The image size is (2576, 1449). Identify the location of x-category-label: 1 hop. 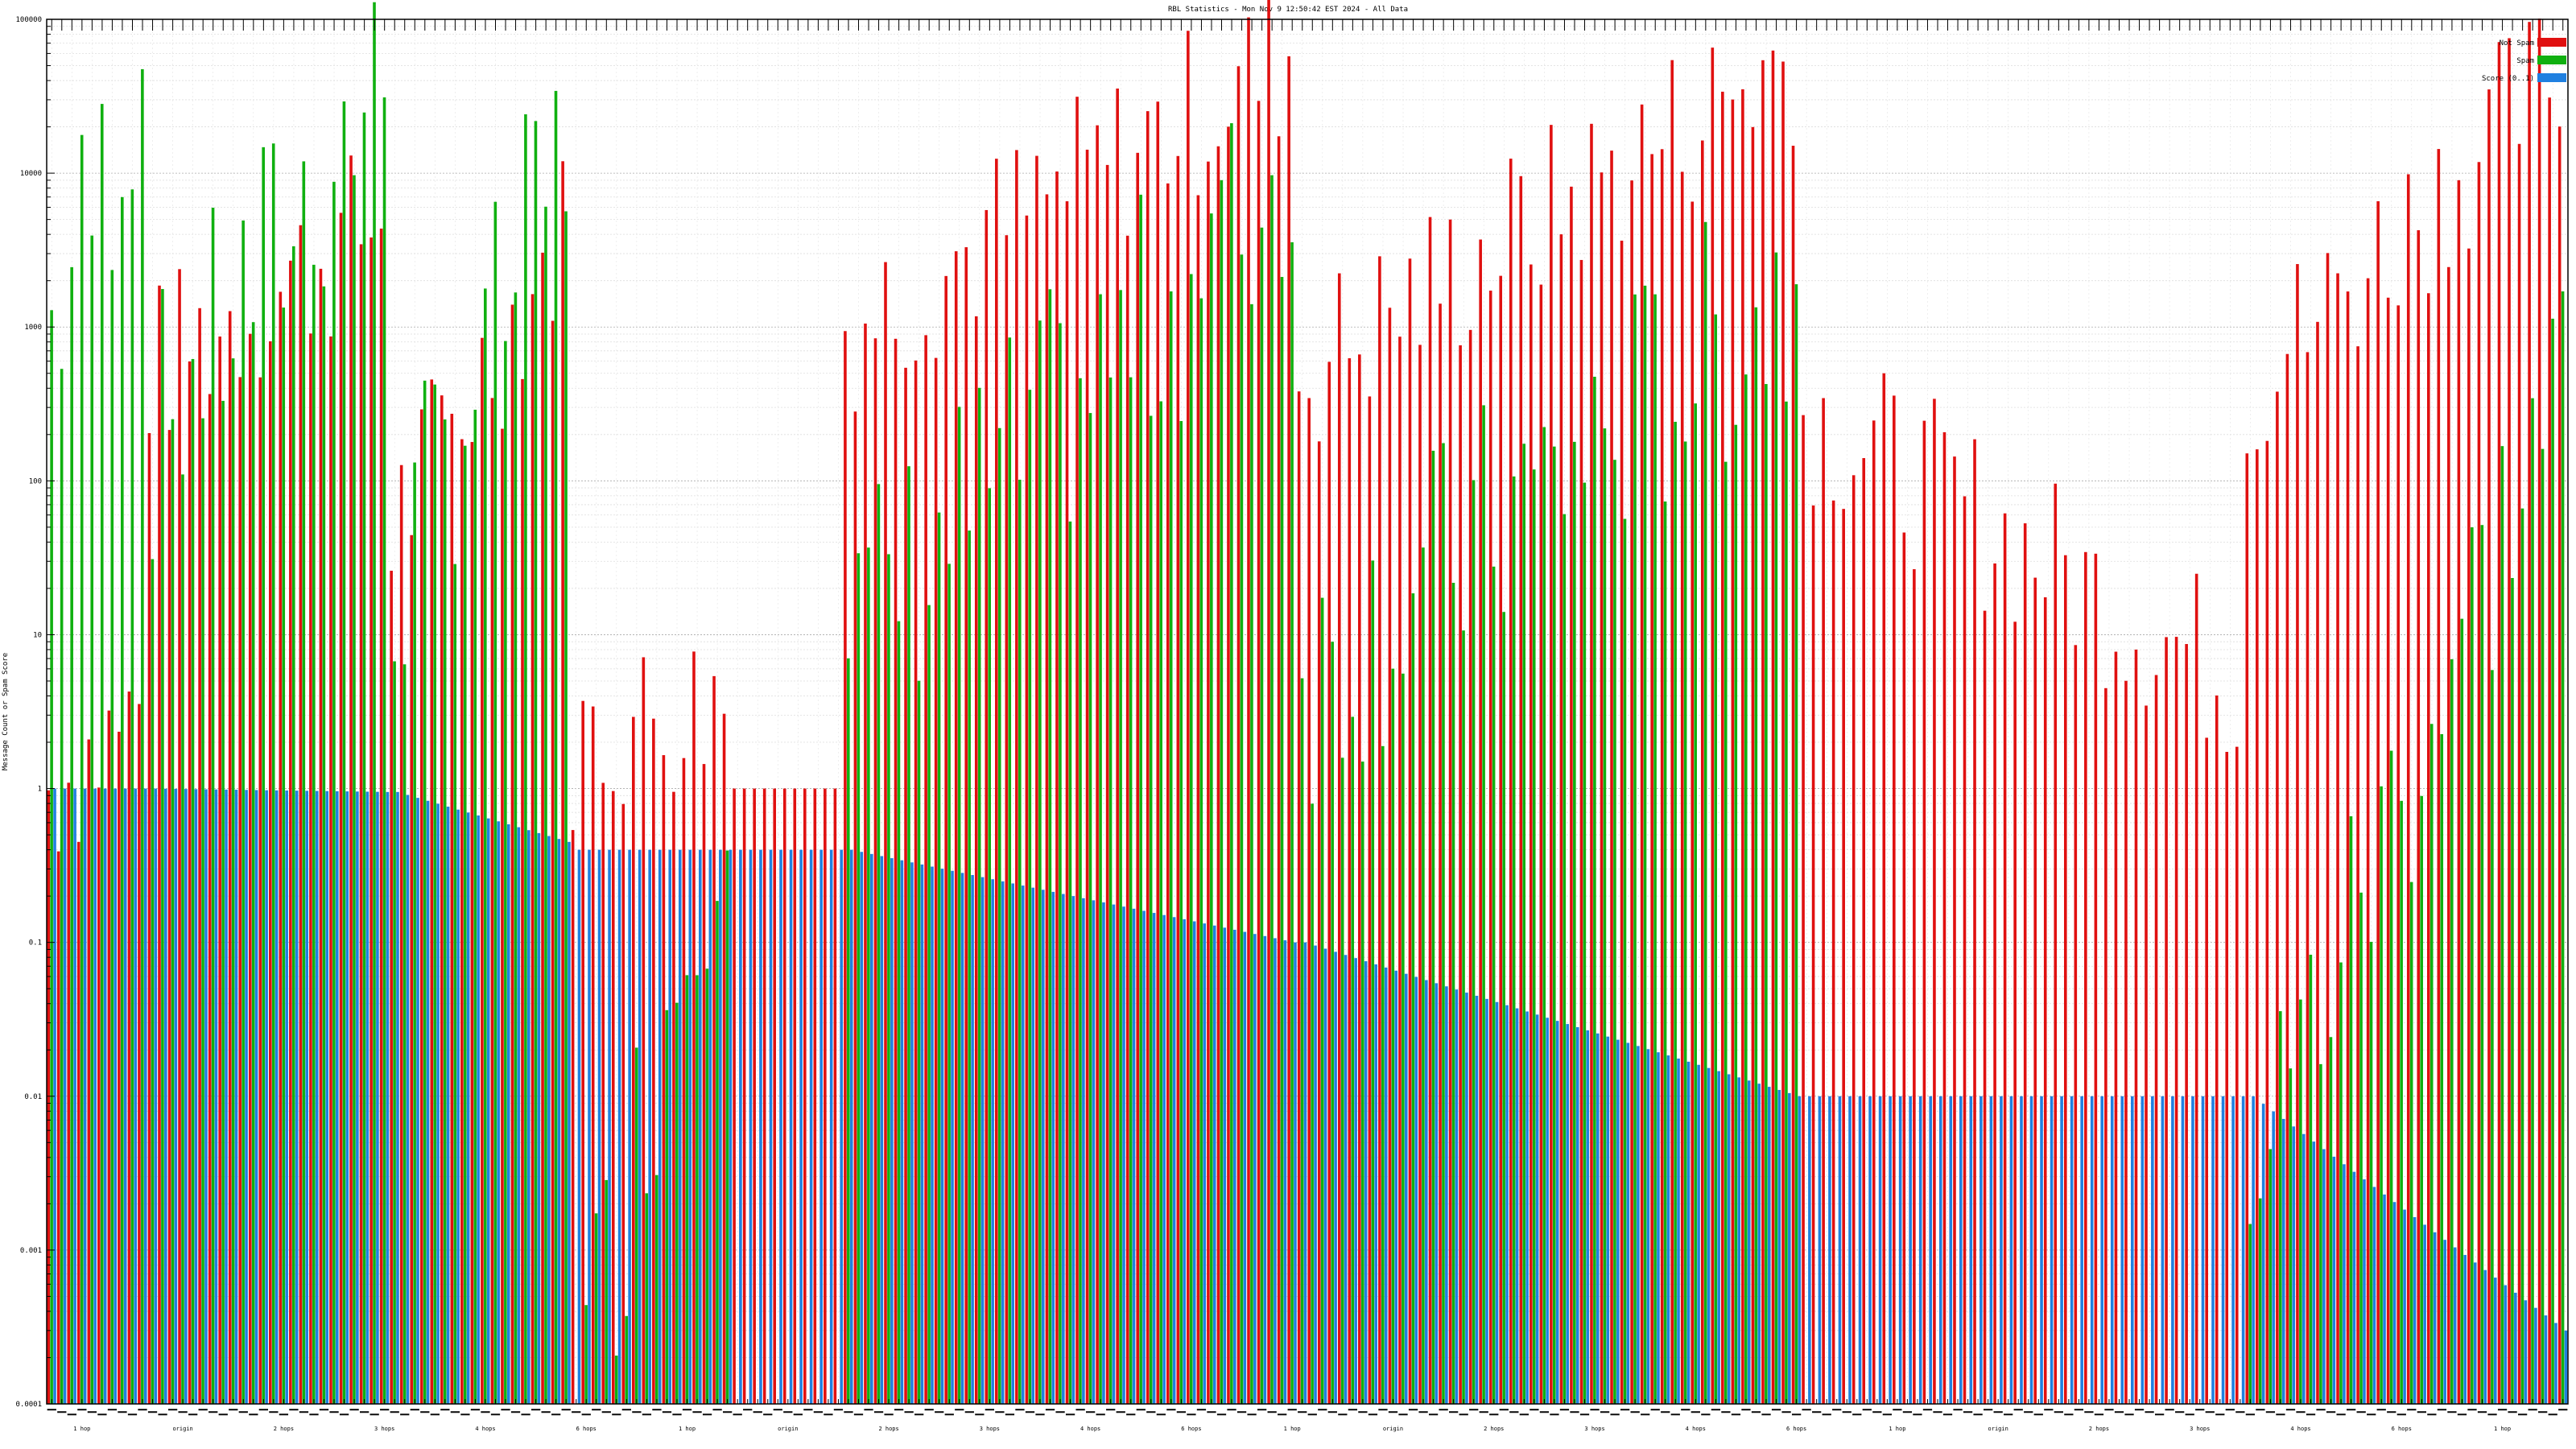
(687, 1429).